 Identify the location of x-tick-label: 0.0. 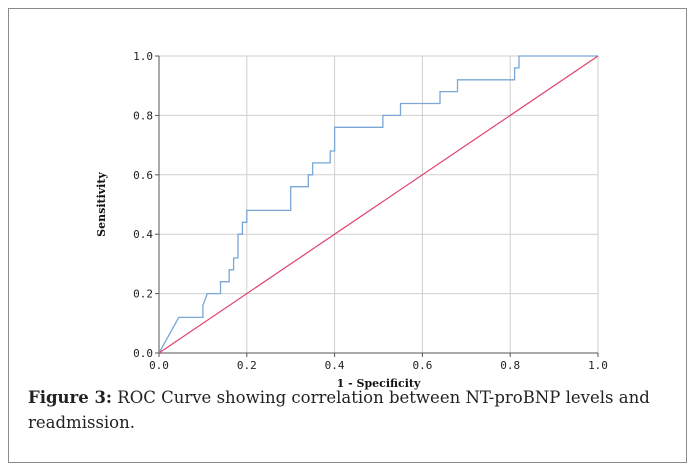
(159, 365).